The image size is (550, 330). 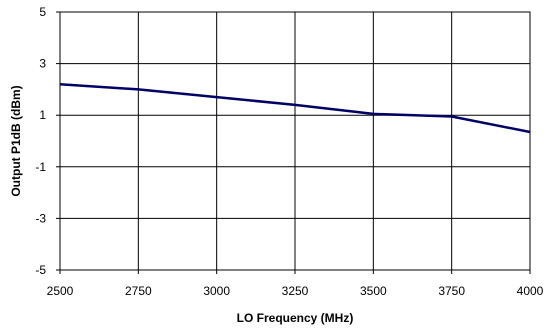 What do you see at coordinates (216, 291) in the screenshot?
I see `x-tick-label: 3000` at bounding box center [216, 291].